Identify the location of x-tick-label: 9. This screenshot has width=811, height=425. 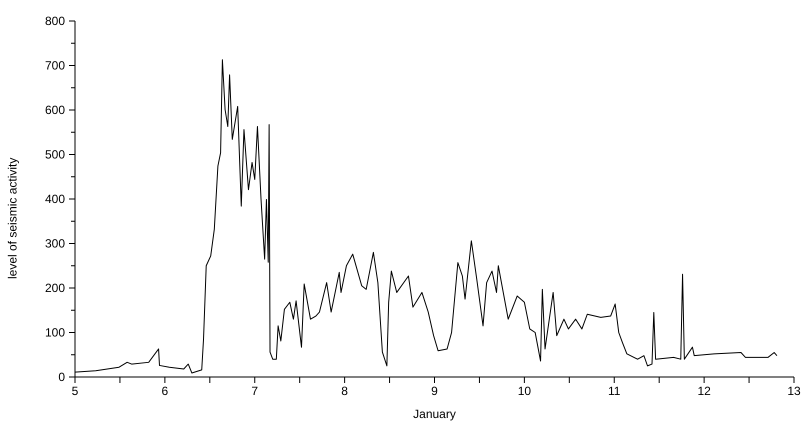
(434, 391).